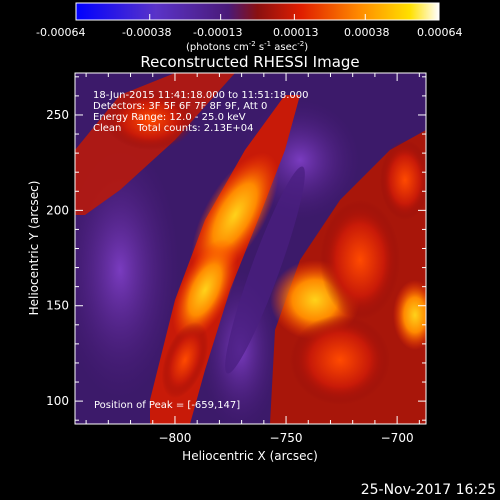 Image resolution: width=500 pixels, height=500 pixels. Describe the element at coordinates (217, 32) in the screenshot. I see `colorbar-tick-label-2: -0.00013` at that location.